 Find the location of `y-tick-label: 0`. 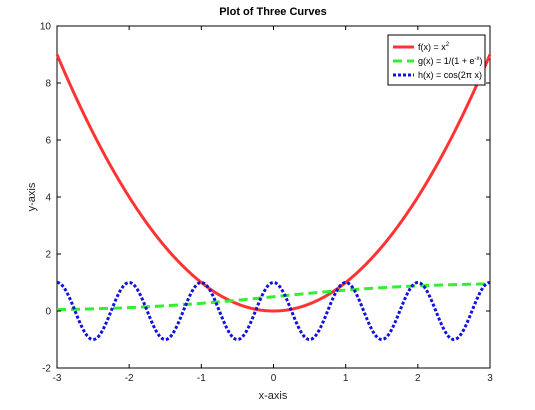

y-tick-label: 0 is located at coordinates (48, 312).